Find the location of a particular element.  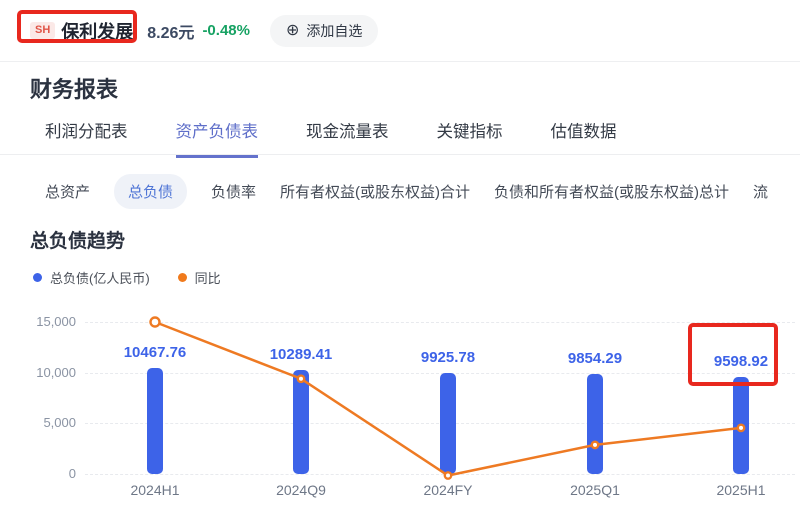

add-watchlist-button: ⊕ 添加自选 is located at coordinates (324, 30).